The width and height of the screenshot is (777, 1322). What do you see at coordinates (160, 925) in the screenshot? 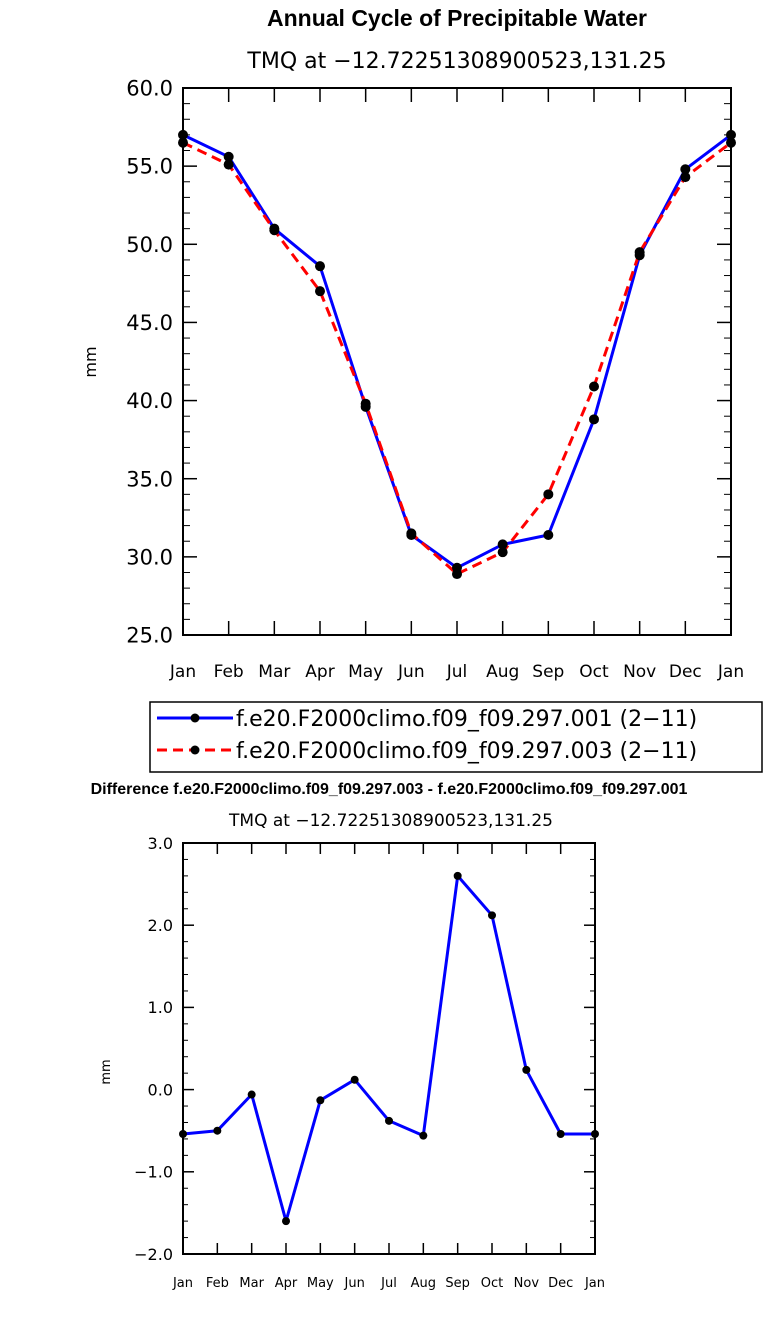
I see `y-tick-label: 2.0` at bounding box center [160, 925].